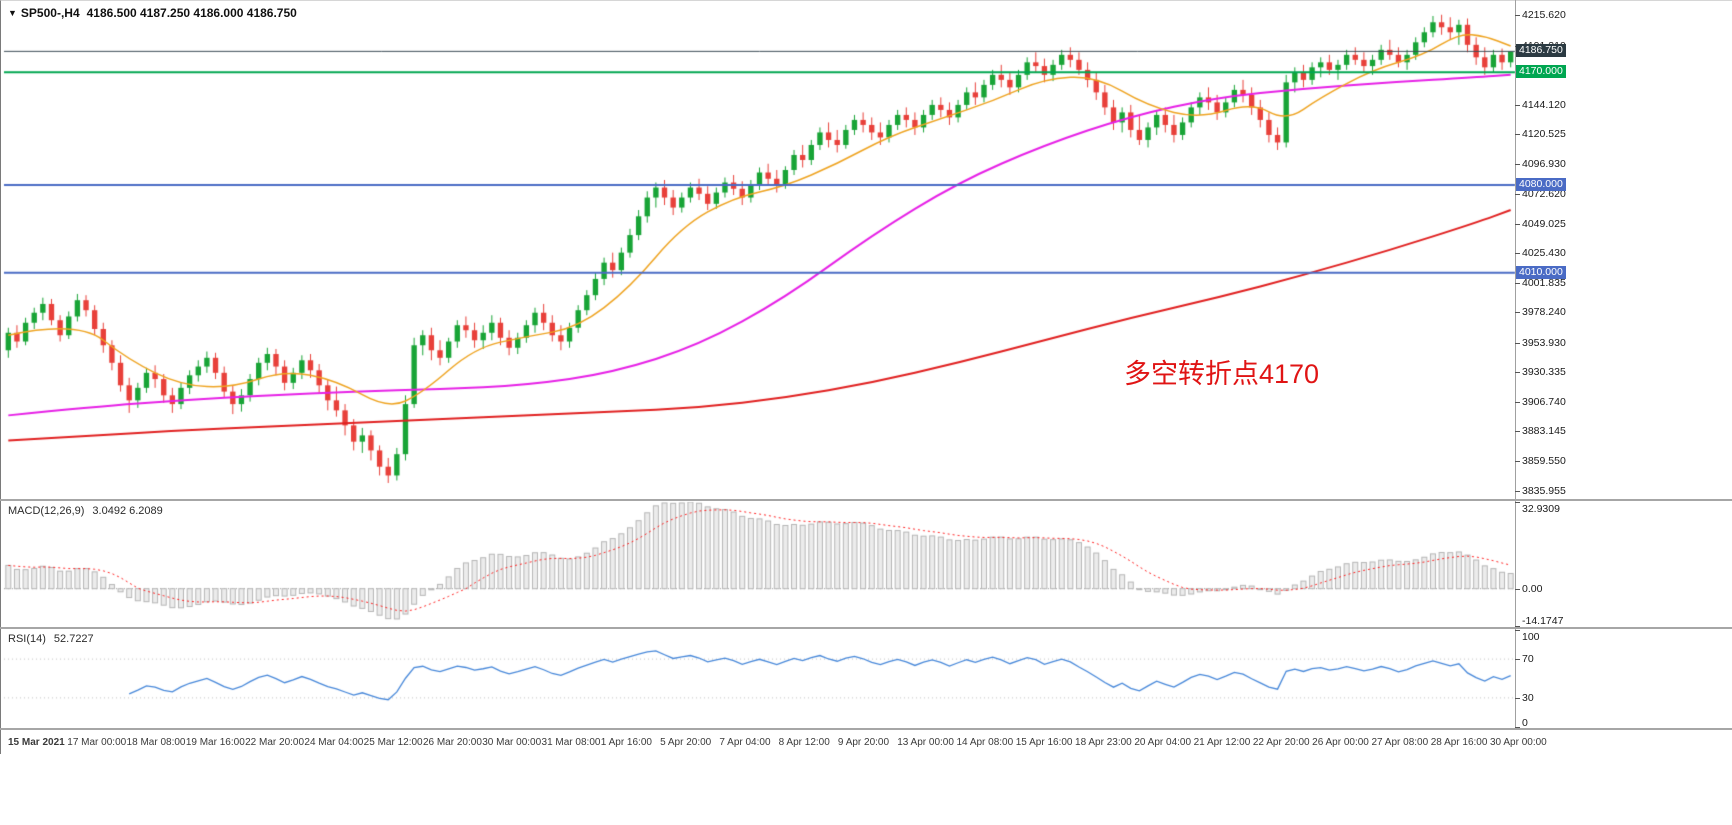 This screenshot has width=1732, height=825. Describe the element at coordinates (804, 742) in the screenshot. I see `time-axis-label: 8 Apr 12:00` at that location.